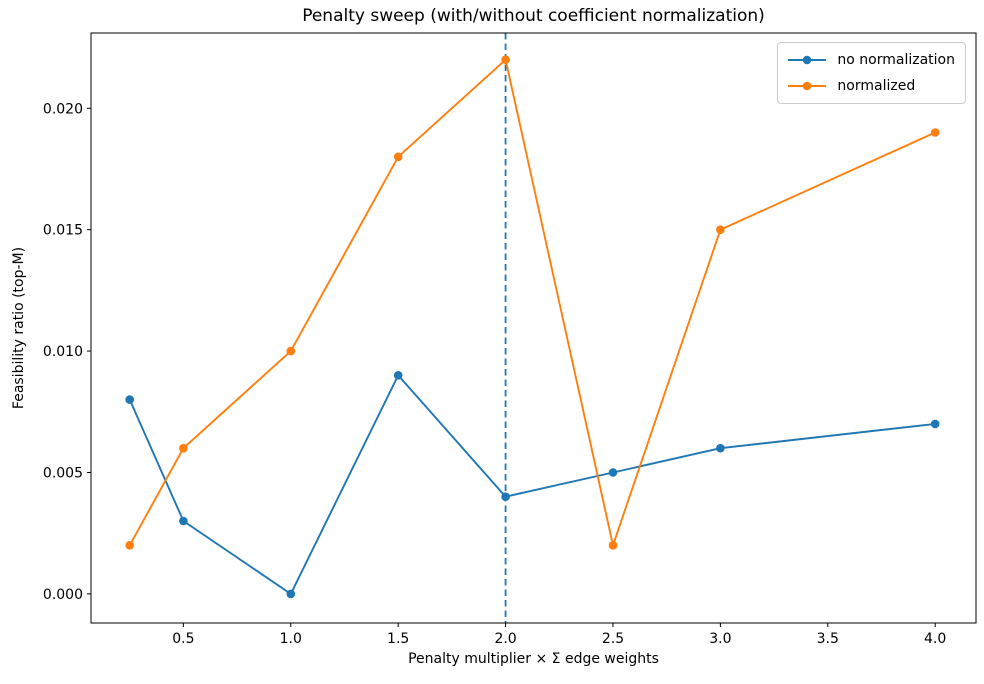 The height and width of the screenshot is (684, 984). I want to click on x-tick-label: 3.5, so click(828, 639).